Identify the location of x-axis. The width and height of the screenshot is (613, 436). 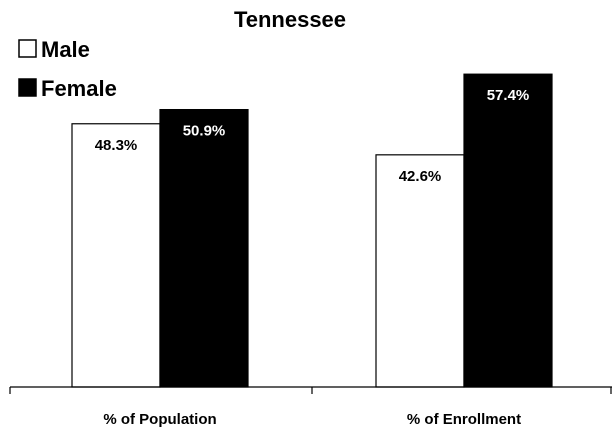
(310, 390).